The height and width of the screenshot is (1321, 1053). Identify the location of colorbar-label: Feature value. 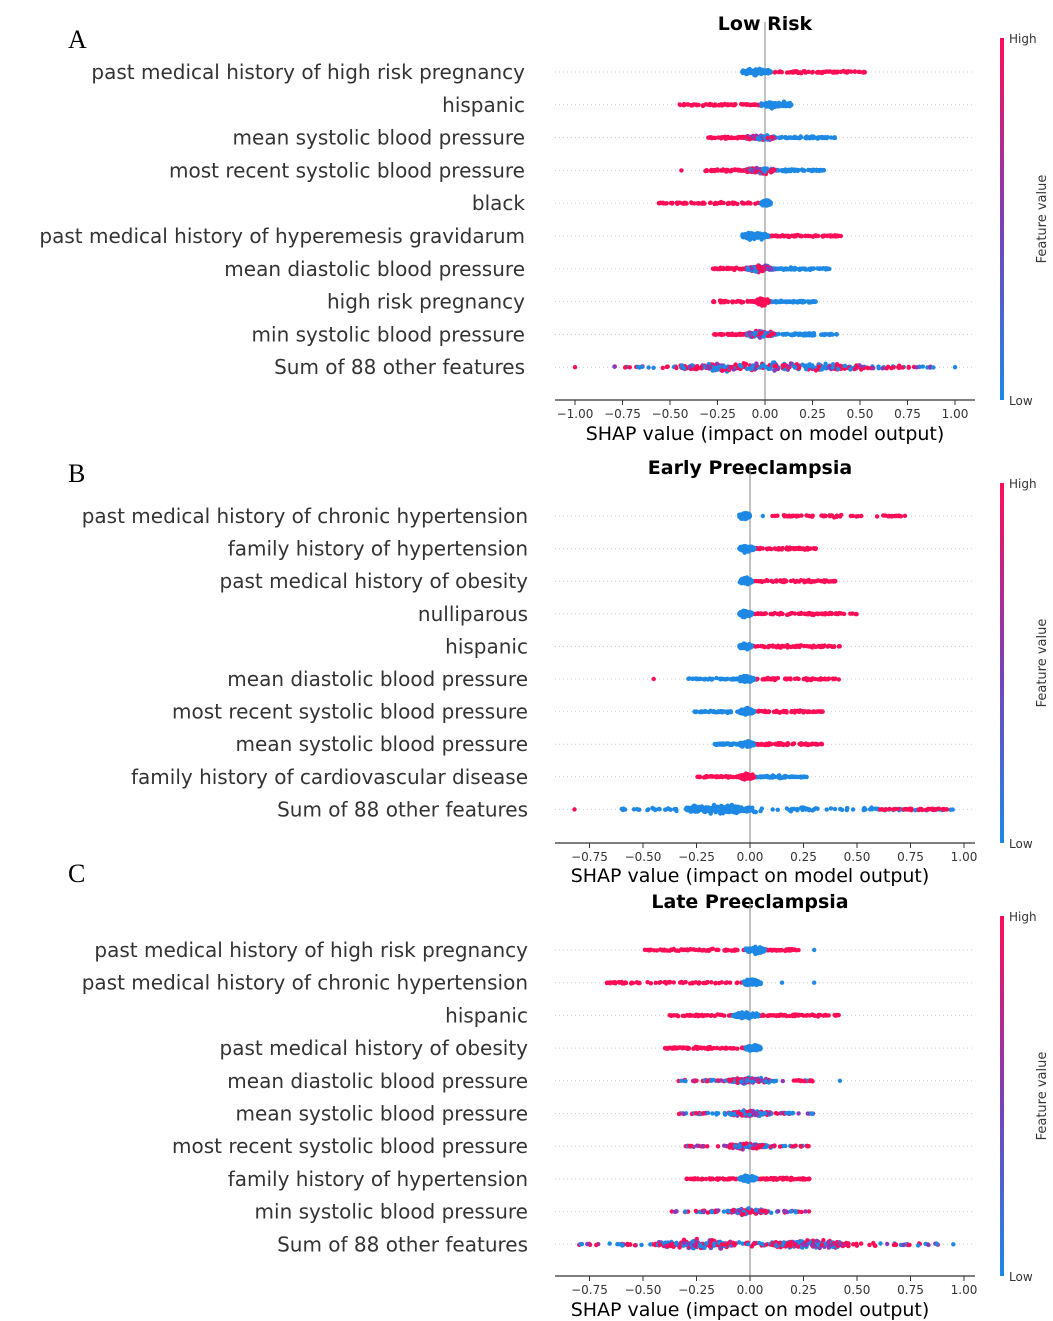
(1042, 663).